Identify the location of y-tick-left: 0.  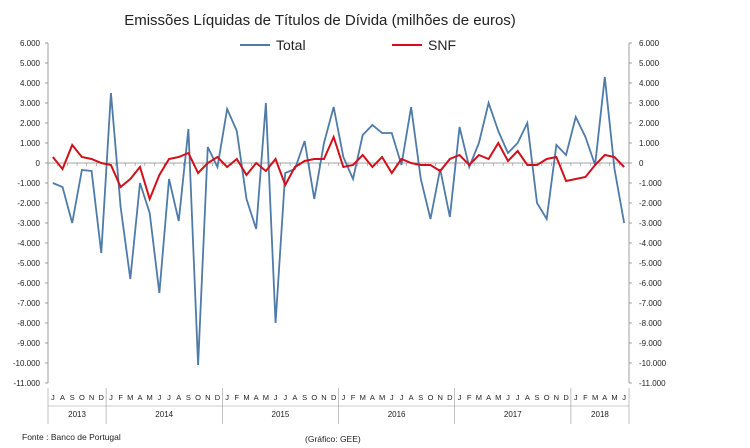
(38, 163).